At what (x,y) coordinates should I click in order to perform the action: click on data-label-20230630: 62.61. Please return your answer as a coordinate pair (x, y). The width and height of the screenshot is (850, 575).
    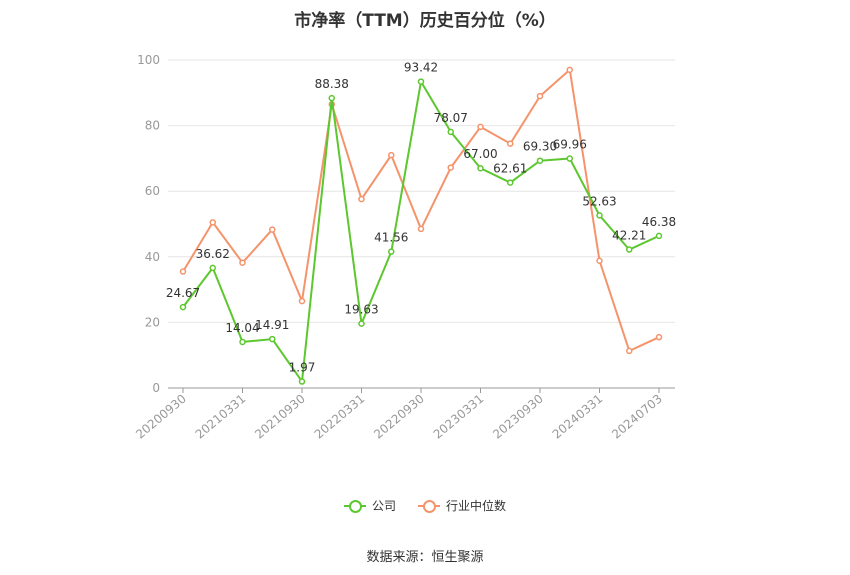
    Looking at the image, I should click on (510, 169).